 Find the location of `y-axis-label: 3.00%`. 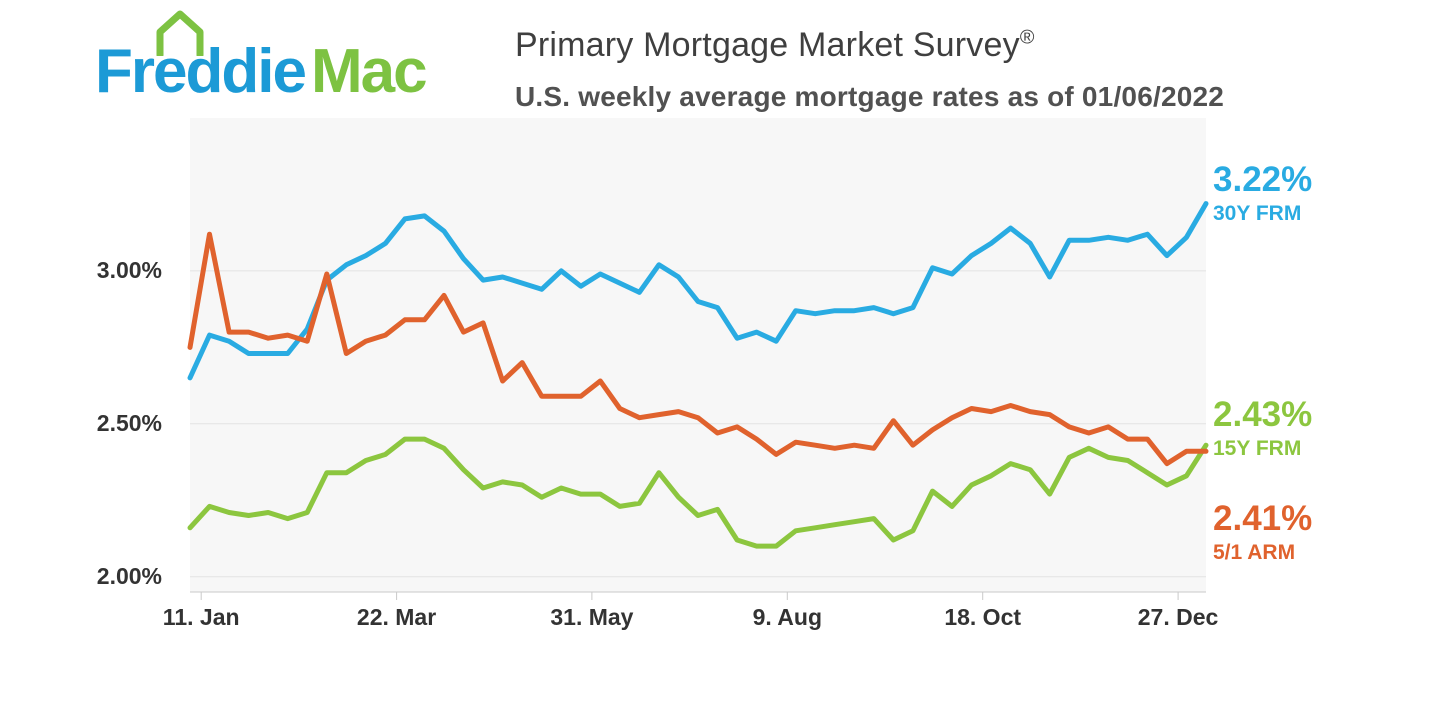

y-axis-label: 3.00% is located at coordinates (129, 269).